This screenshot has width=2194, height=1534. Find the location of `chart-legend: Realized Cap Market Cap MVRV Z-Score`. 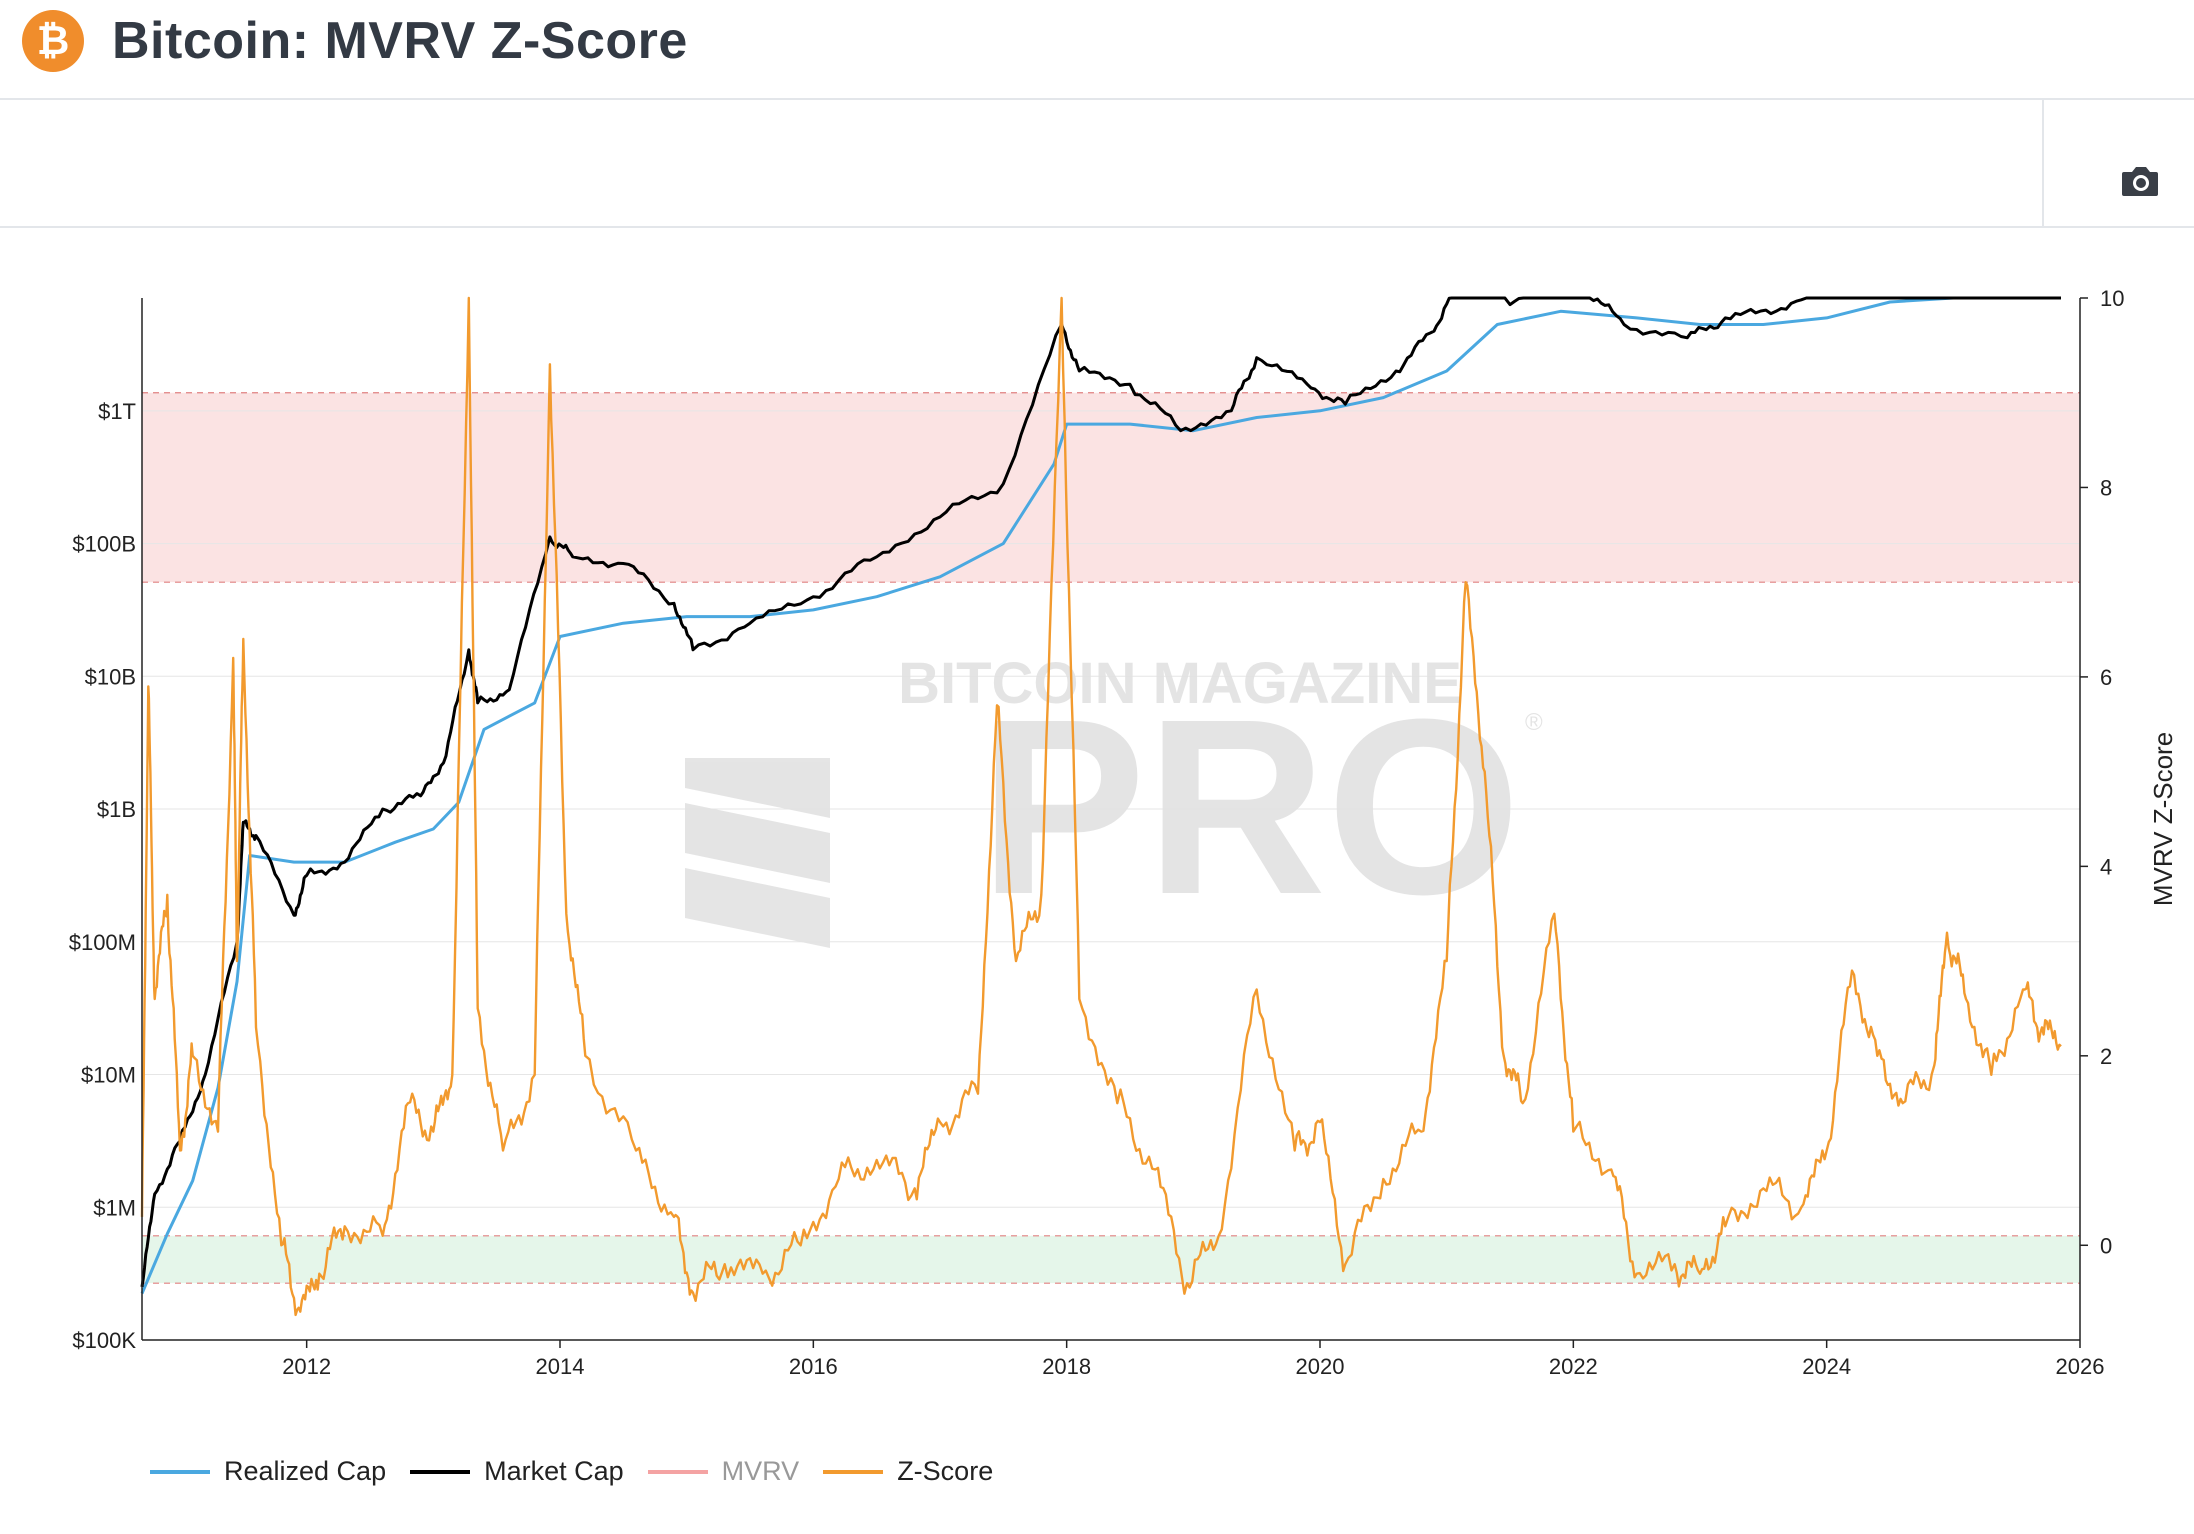

chart-legend: Realized Cap Market Cap MVRV Z-Score is located at coordinates (571, 1471).